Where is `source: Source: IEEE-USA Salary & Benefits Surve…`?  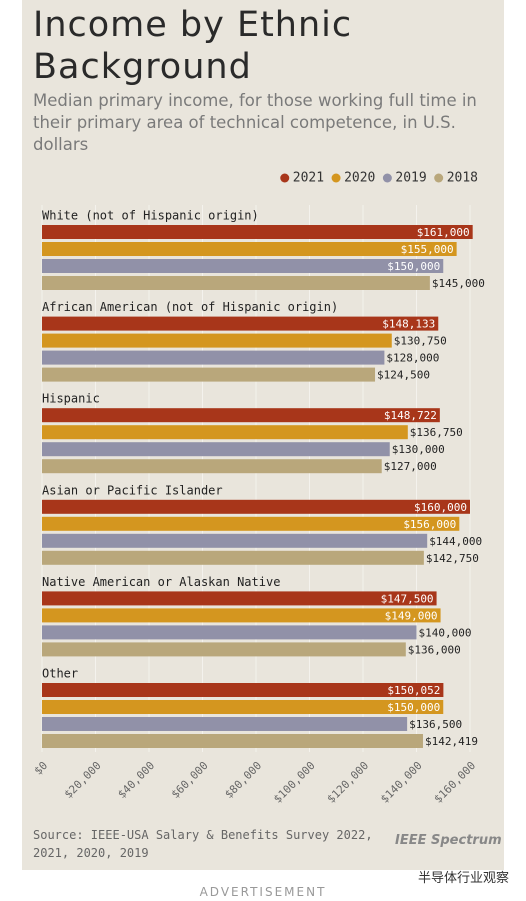 source: Source: IEEE-USA Salary & Benefits Surve… is located at coordinates (203, 844).